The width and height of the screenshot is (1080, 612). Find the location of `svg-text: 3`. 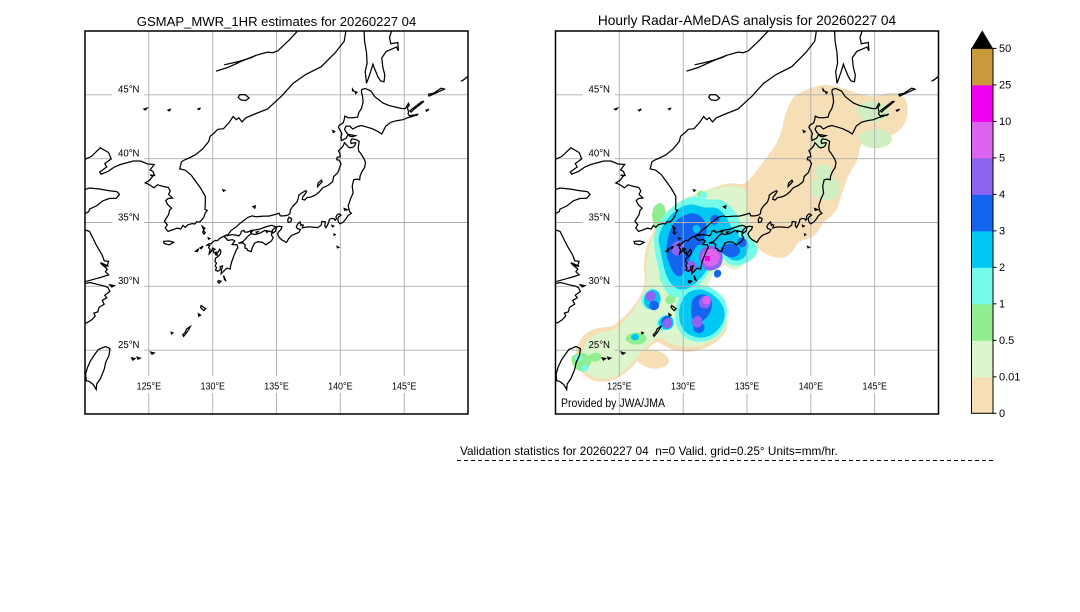

svg-text: 3 is located at coordinates (1002, 232).